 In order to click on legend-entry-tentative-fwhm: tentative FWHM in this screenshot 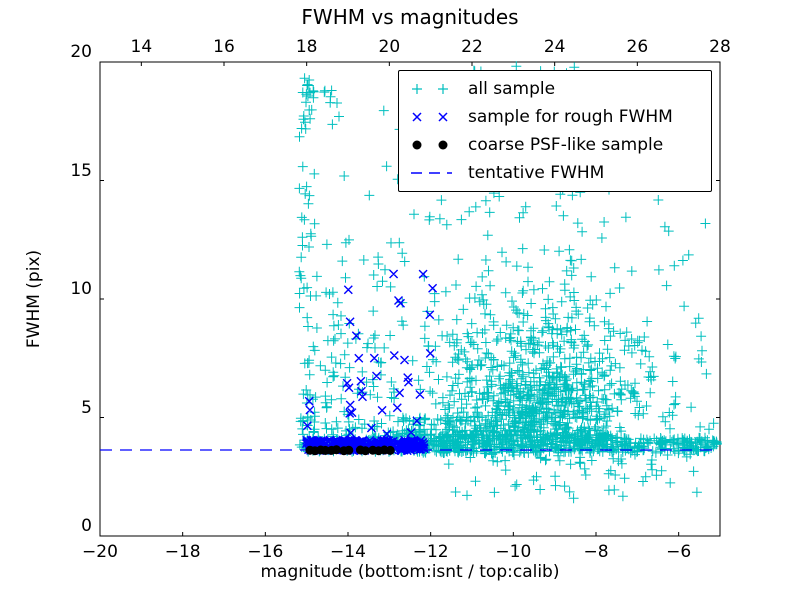, I will do `click(555, 173)`.